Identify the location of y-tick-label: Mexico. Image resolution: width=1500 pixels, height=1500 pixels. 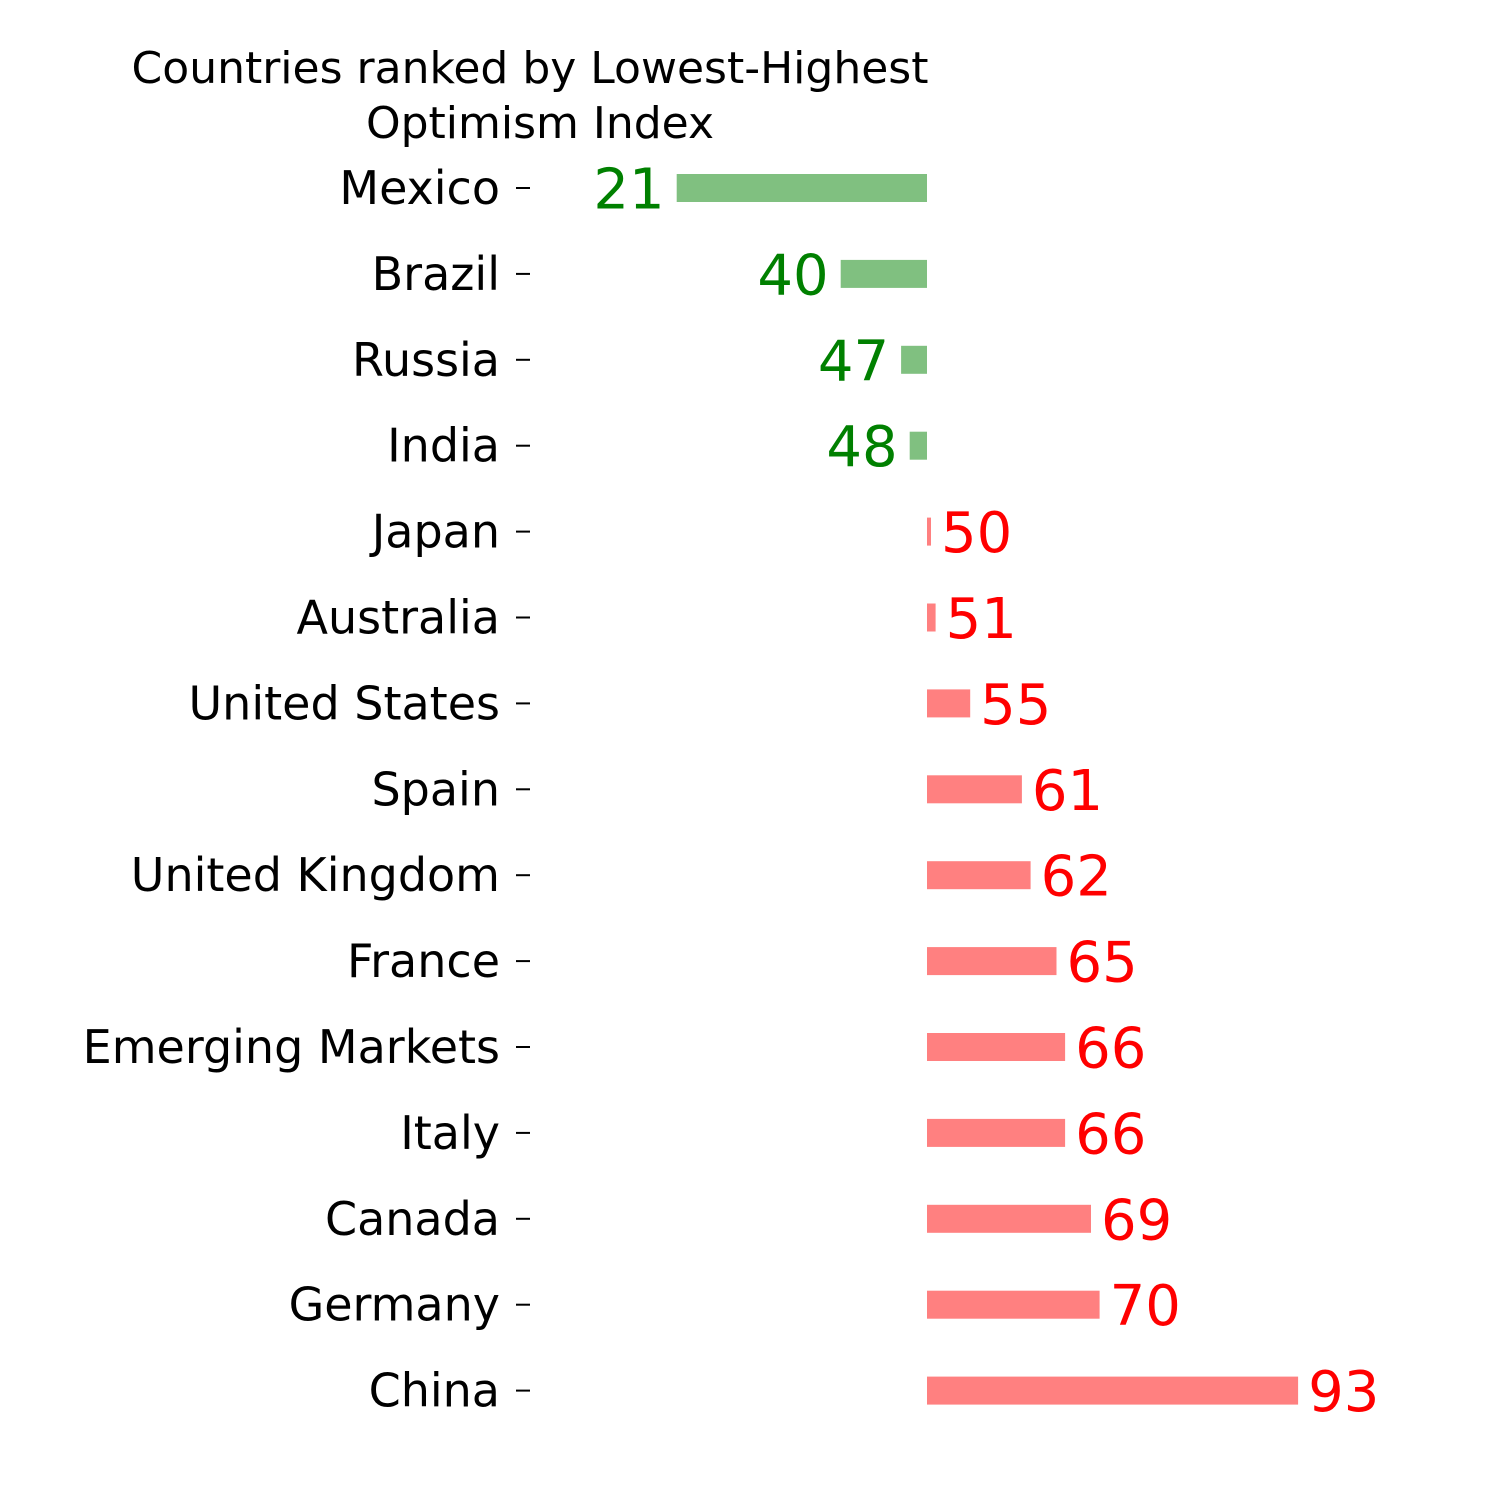
(419, 188).